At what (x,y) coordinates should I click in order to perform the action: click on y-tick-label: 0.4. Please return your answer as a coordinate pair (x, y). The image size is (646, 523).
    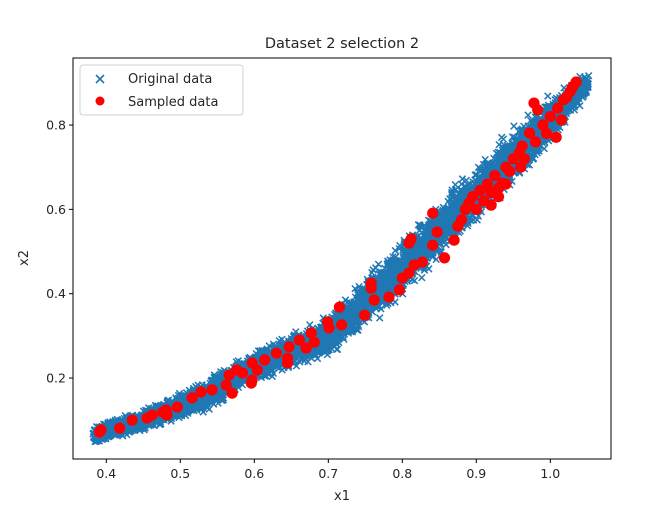
    Looking at the image, I should click on (56, 293).